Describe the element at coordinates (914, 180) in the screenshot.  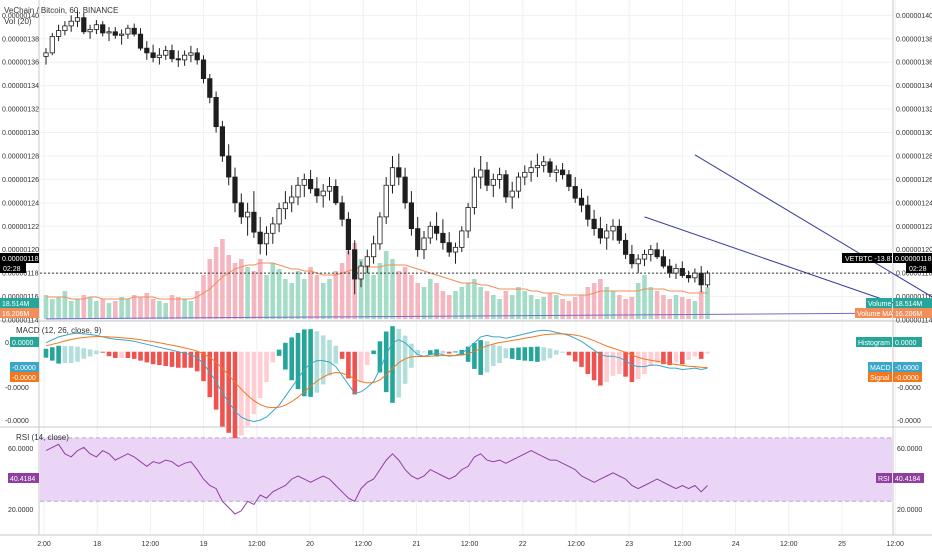
I see `price-tick-right: 0.00000126` at that location.